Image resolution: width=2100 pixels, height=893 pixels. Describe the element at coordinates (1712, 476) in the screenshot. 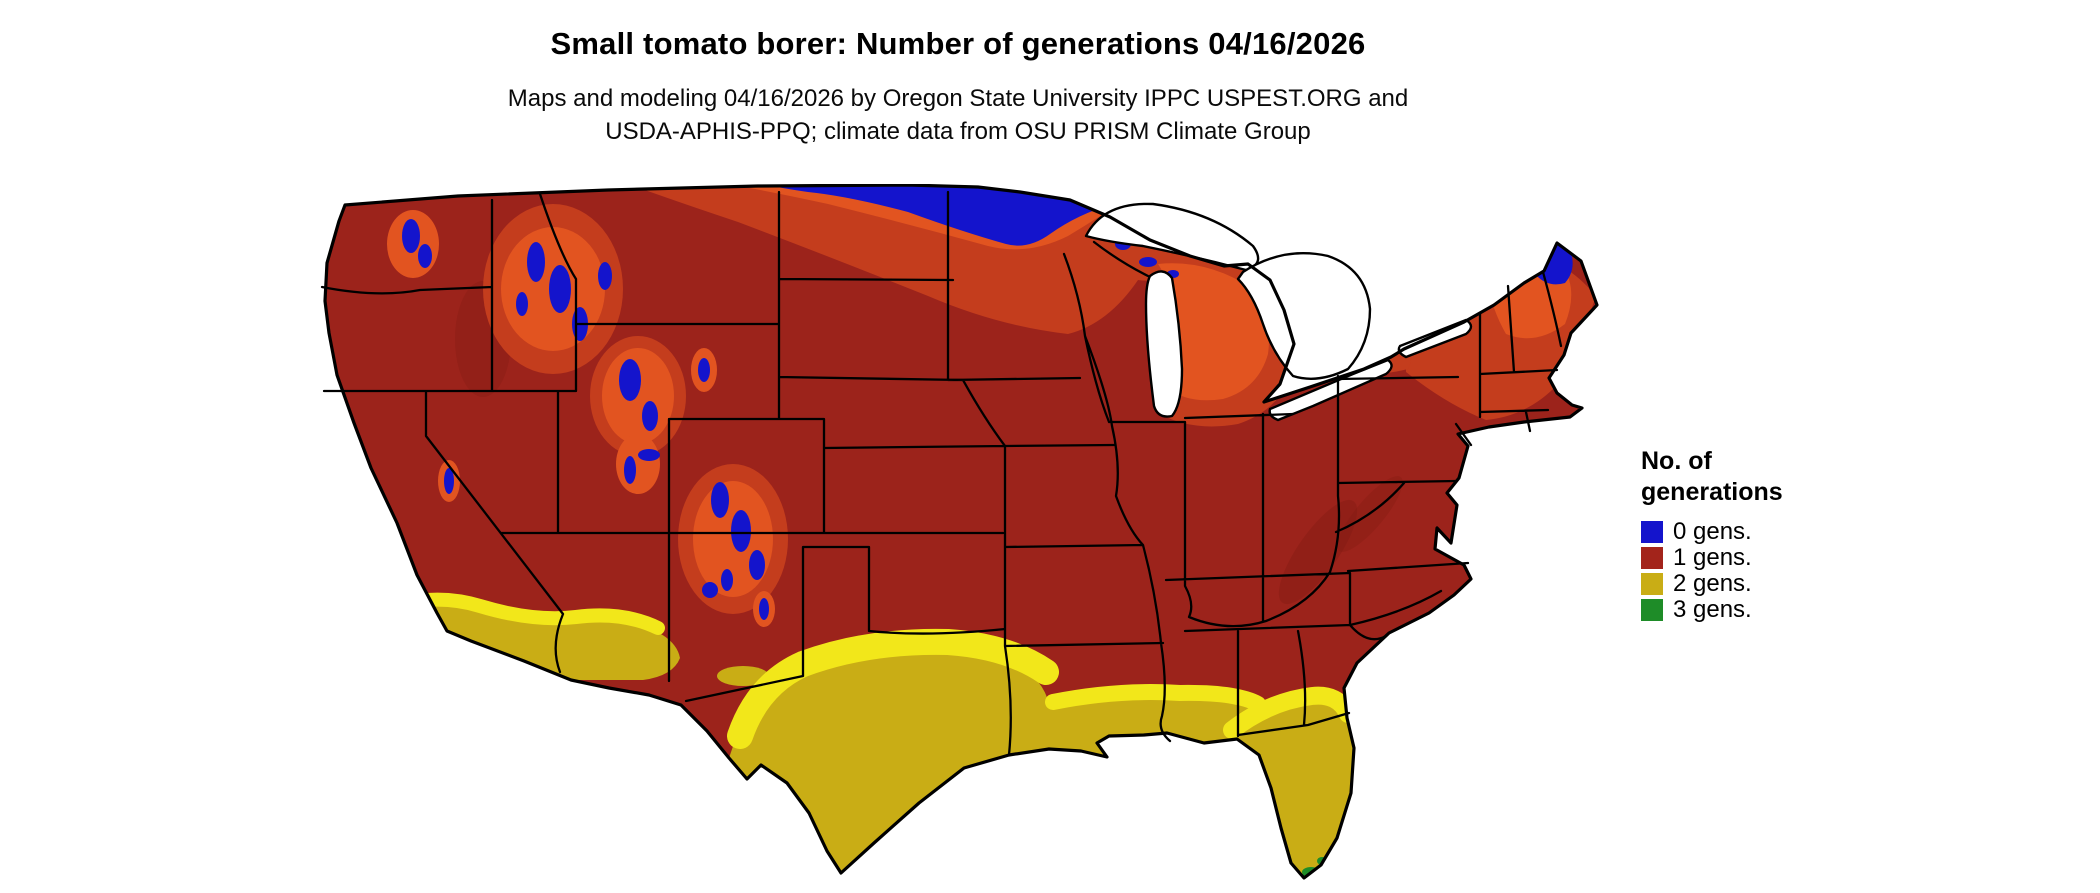

I see `legend-title: No. of generations` at that location.